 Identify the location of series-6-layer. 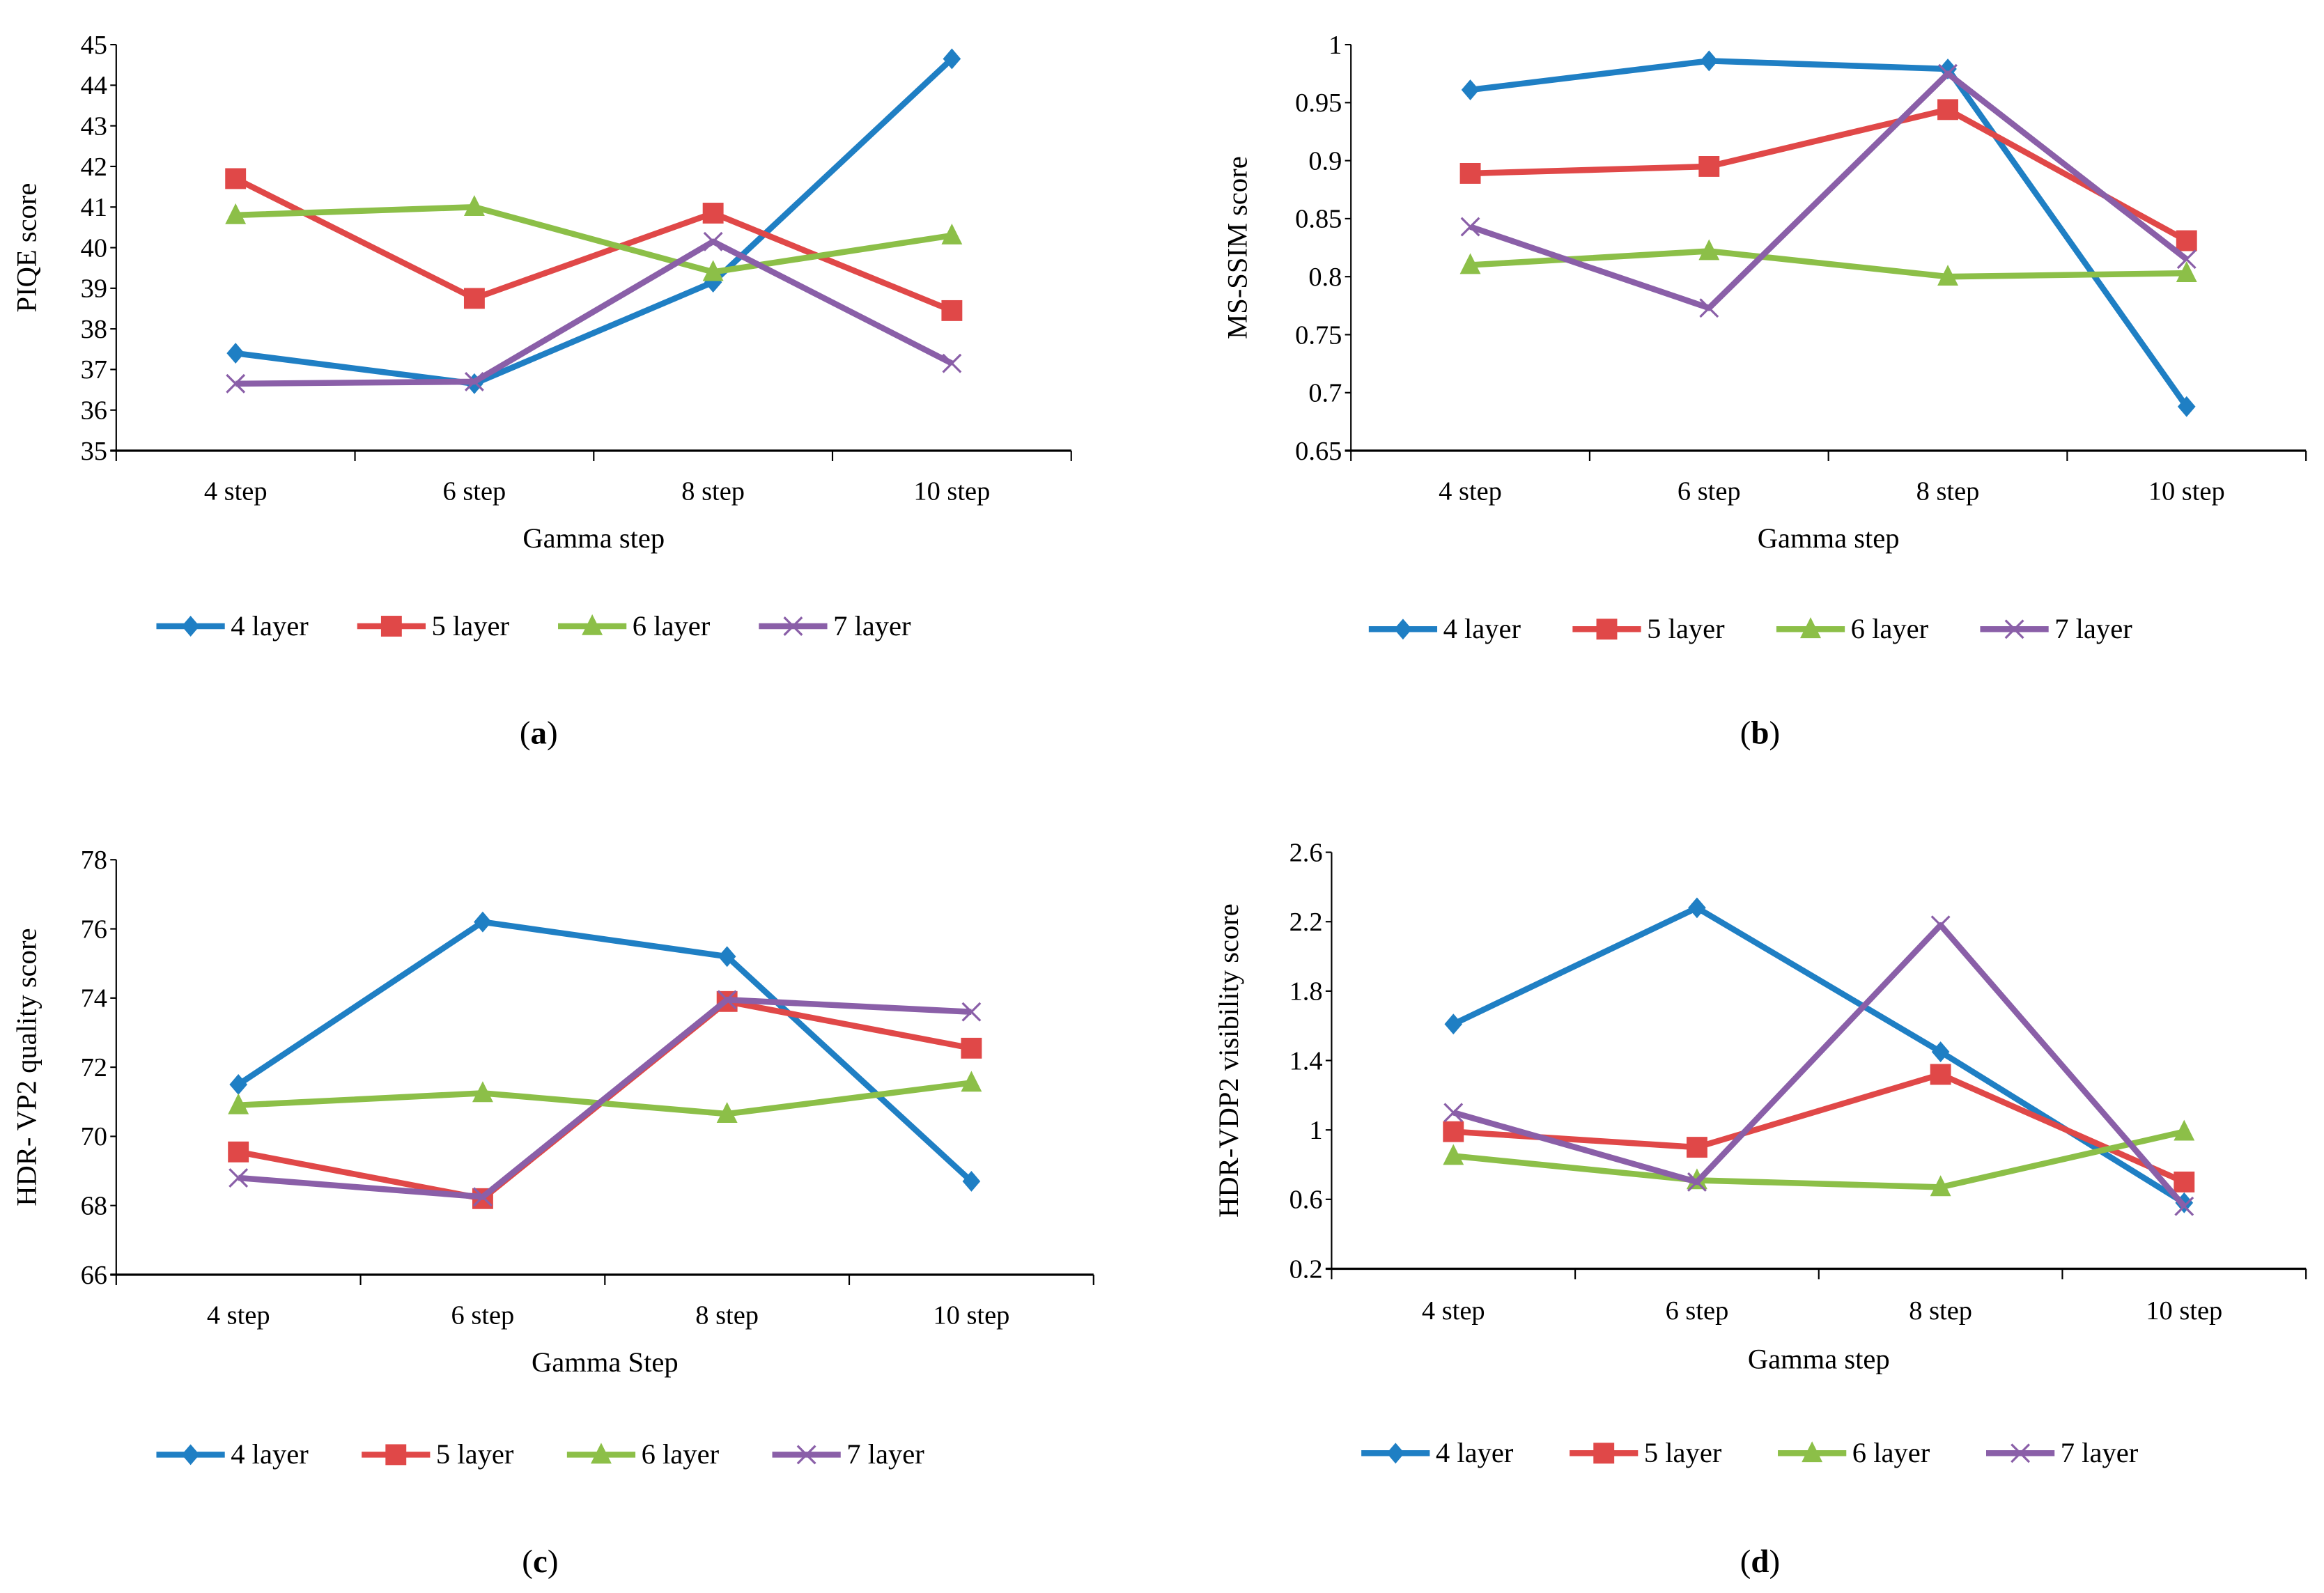
(1819, 1158).